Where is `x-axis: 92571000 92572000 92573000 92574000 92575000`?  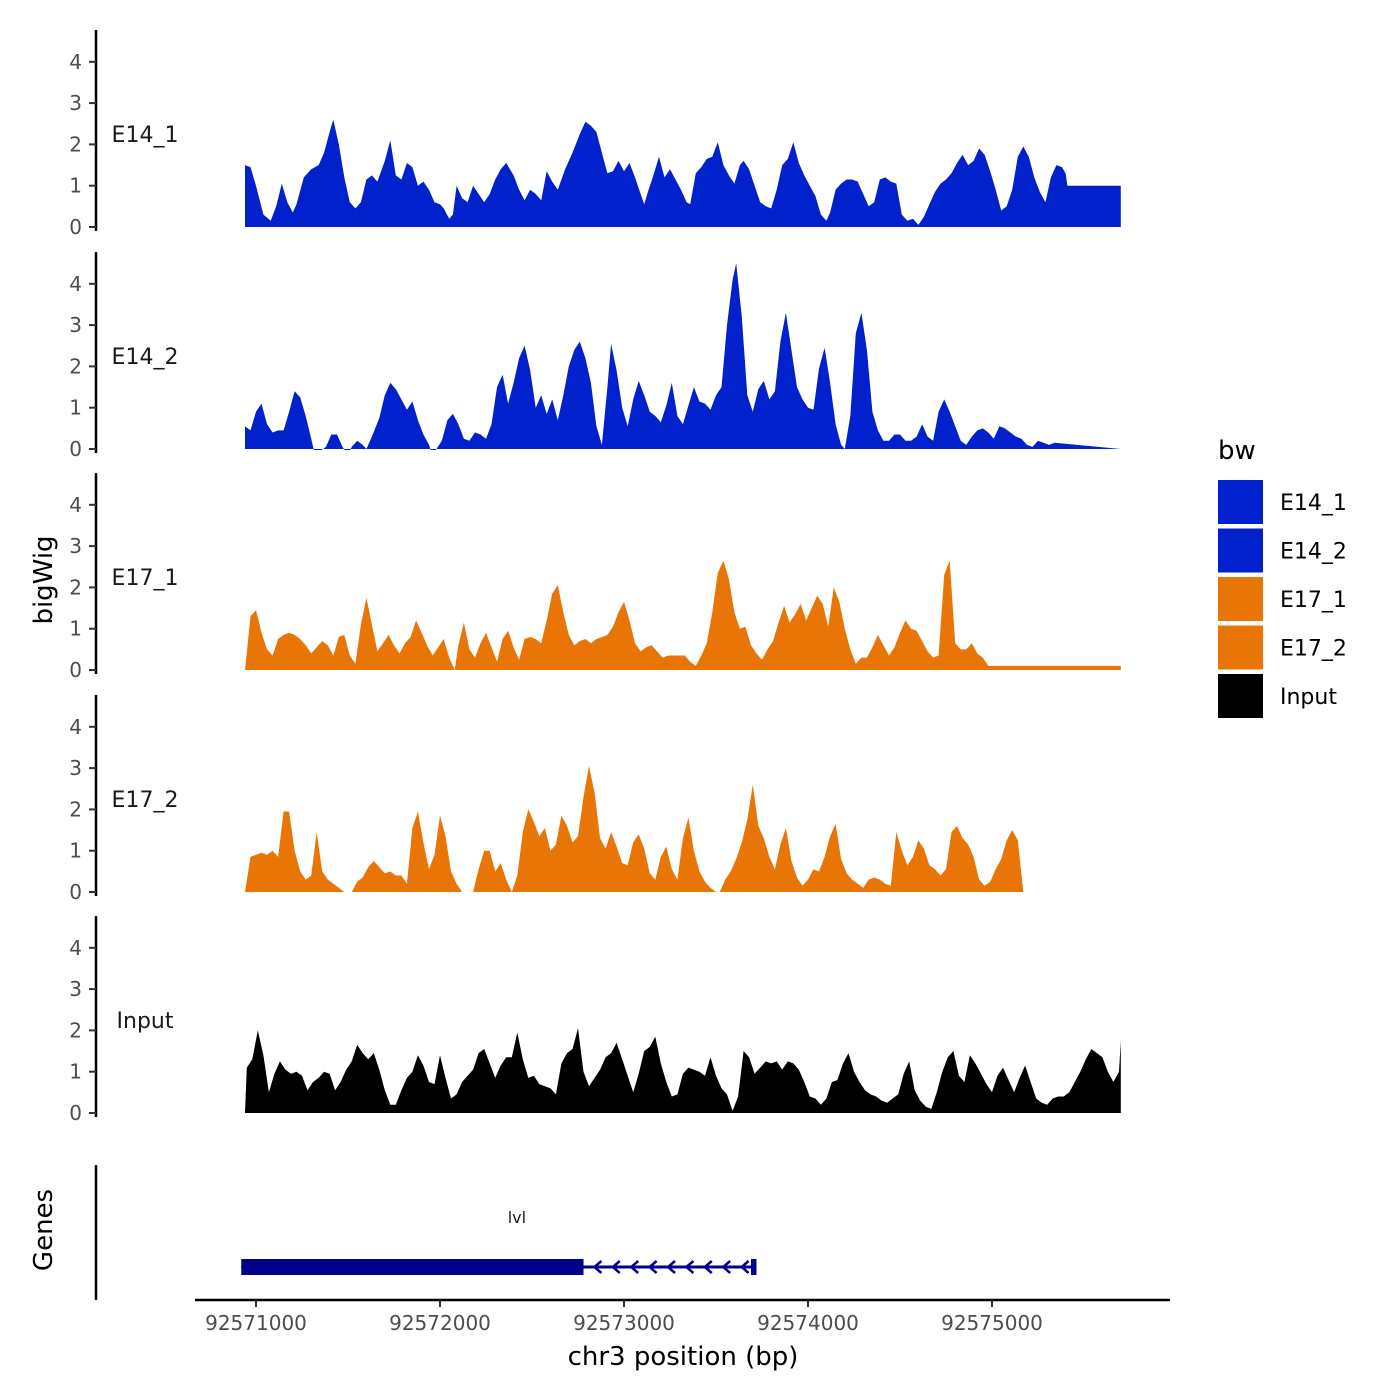
x-axis: 92571000 92572000 92573000 92574000 92575000 is located at coordinates (682, 1316).